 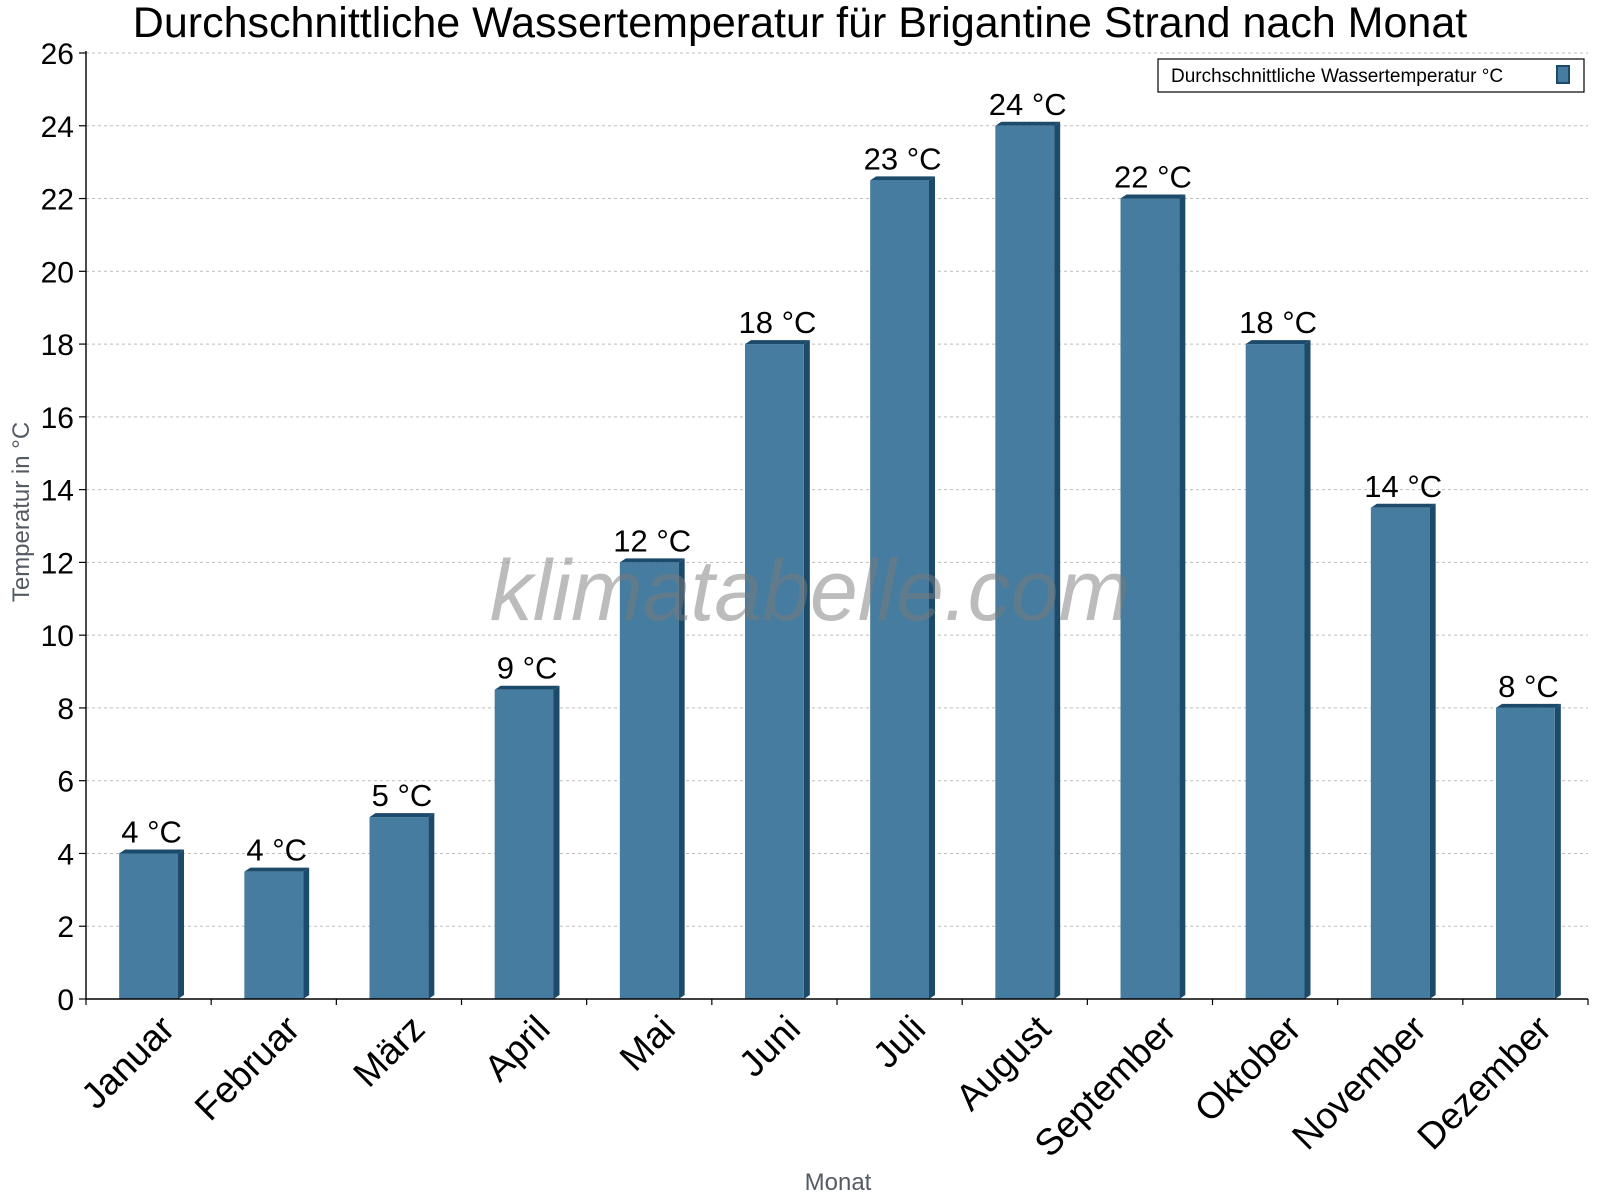 I want to click on bar-value-label: 5 °C, so click(x=402, y=795).